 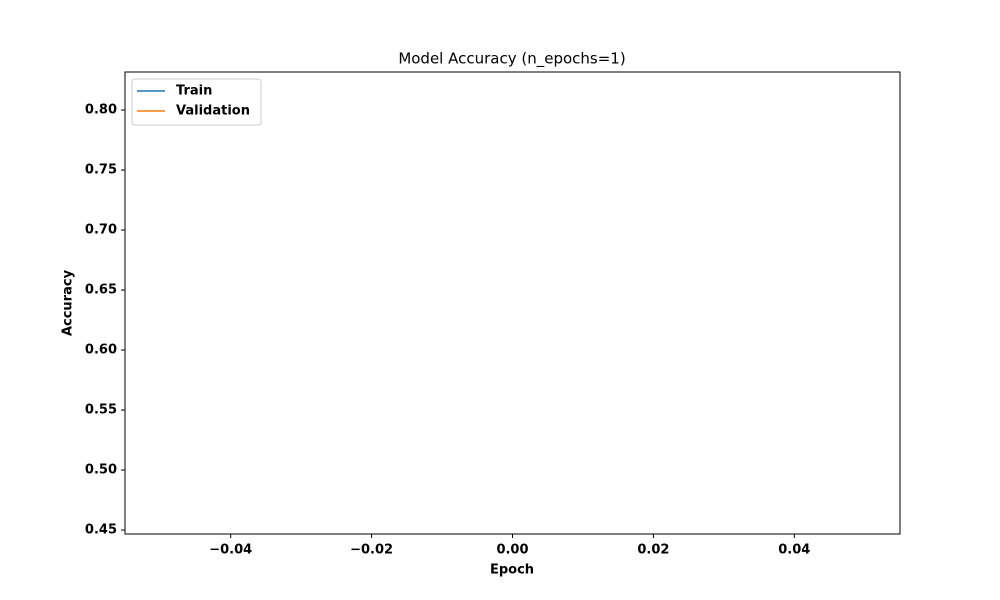 I want to click on x-tick-label: −0.02, so click(x=371, y=550).